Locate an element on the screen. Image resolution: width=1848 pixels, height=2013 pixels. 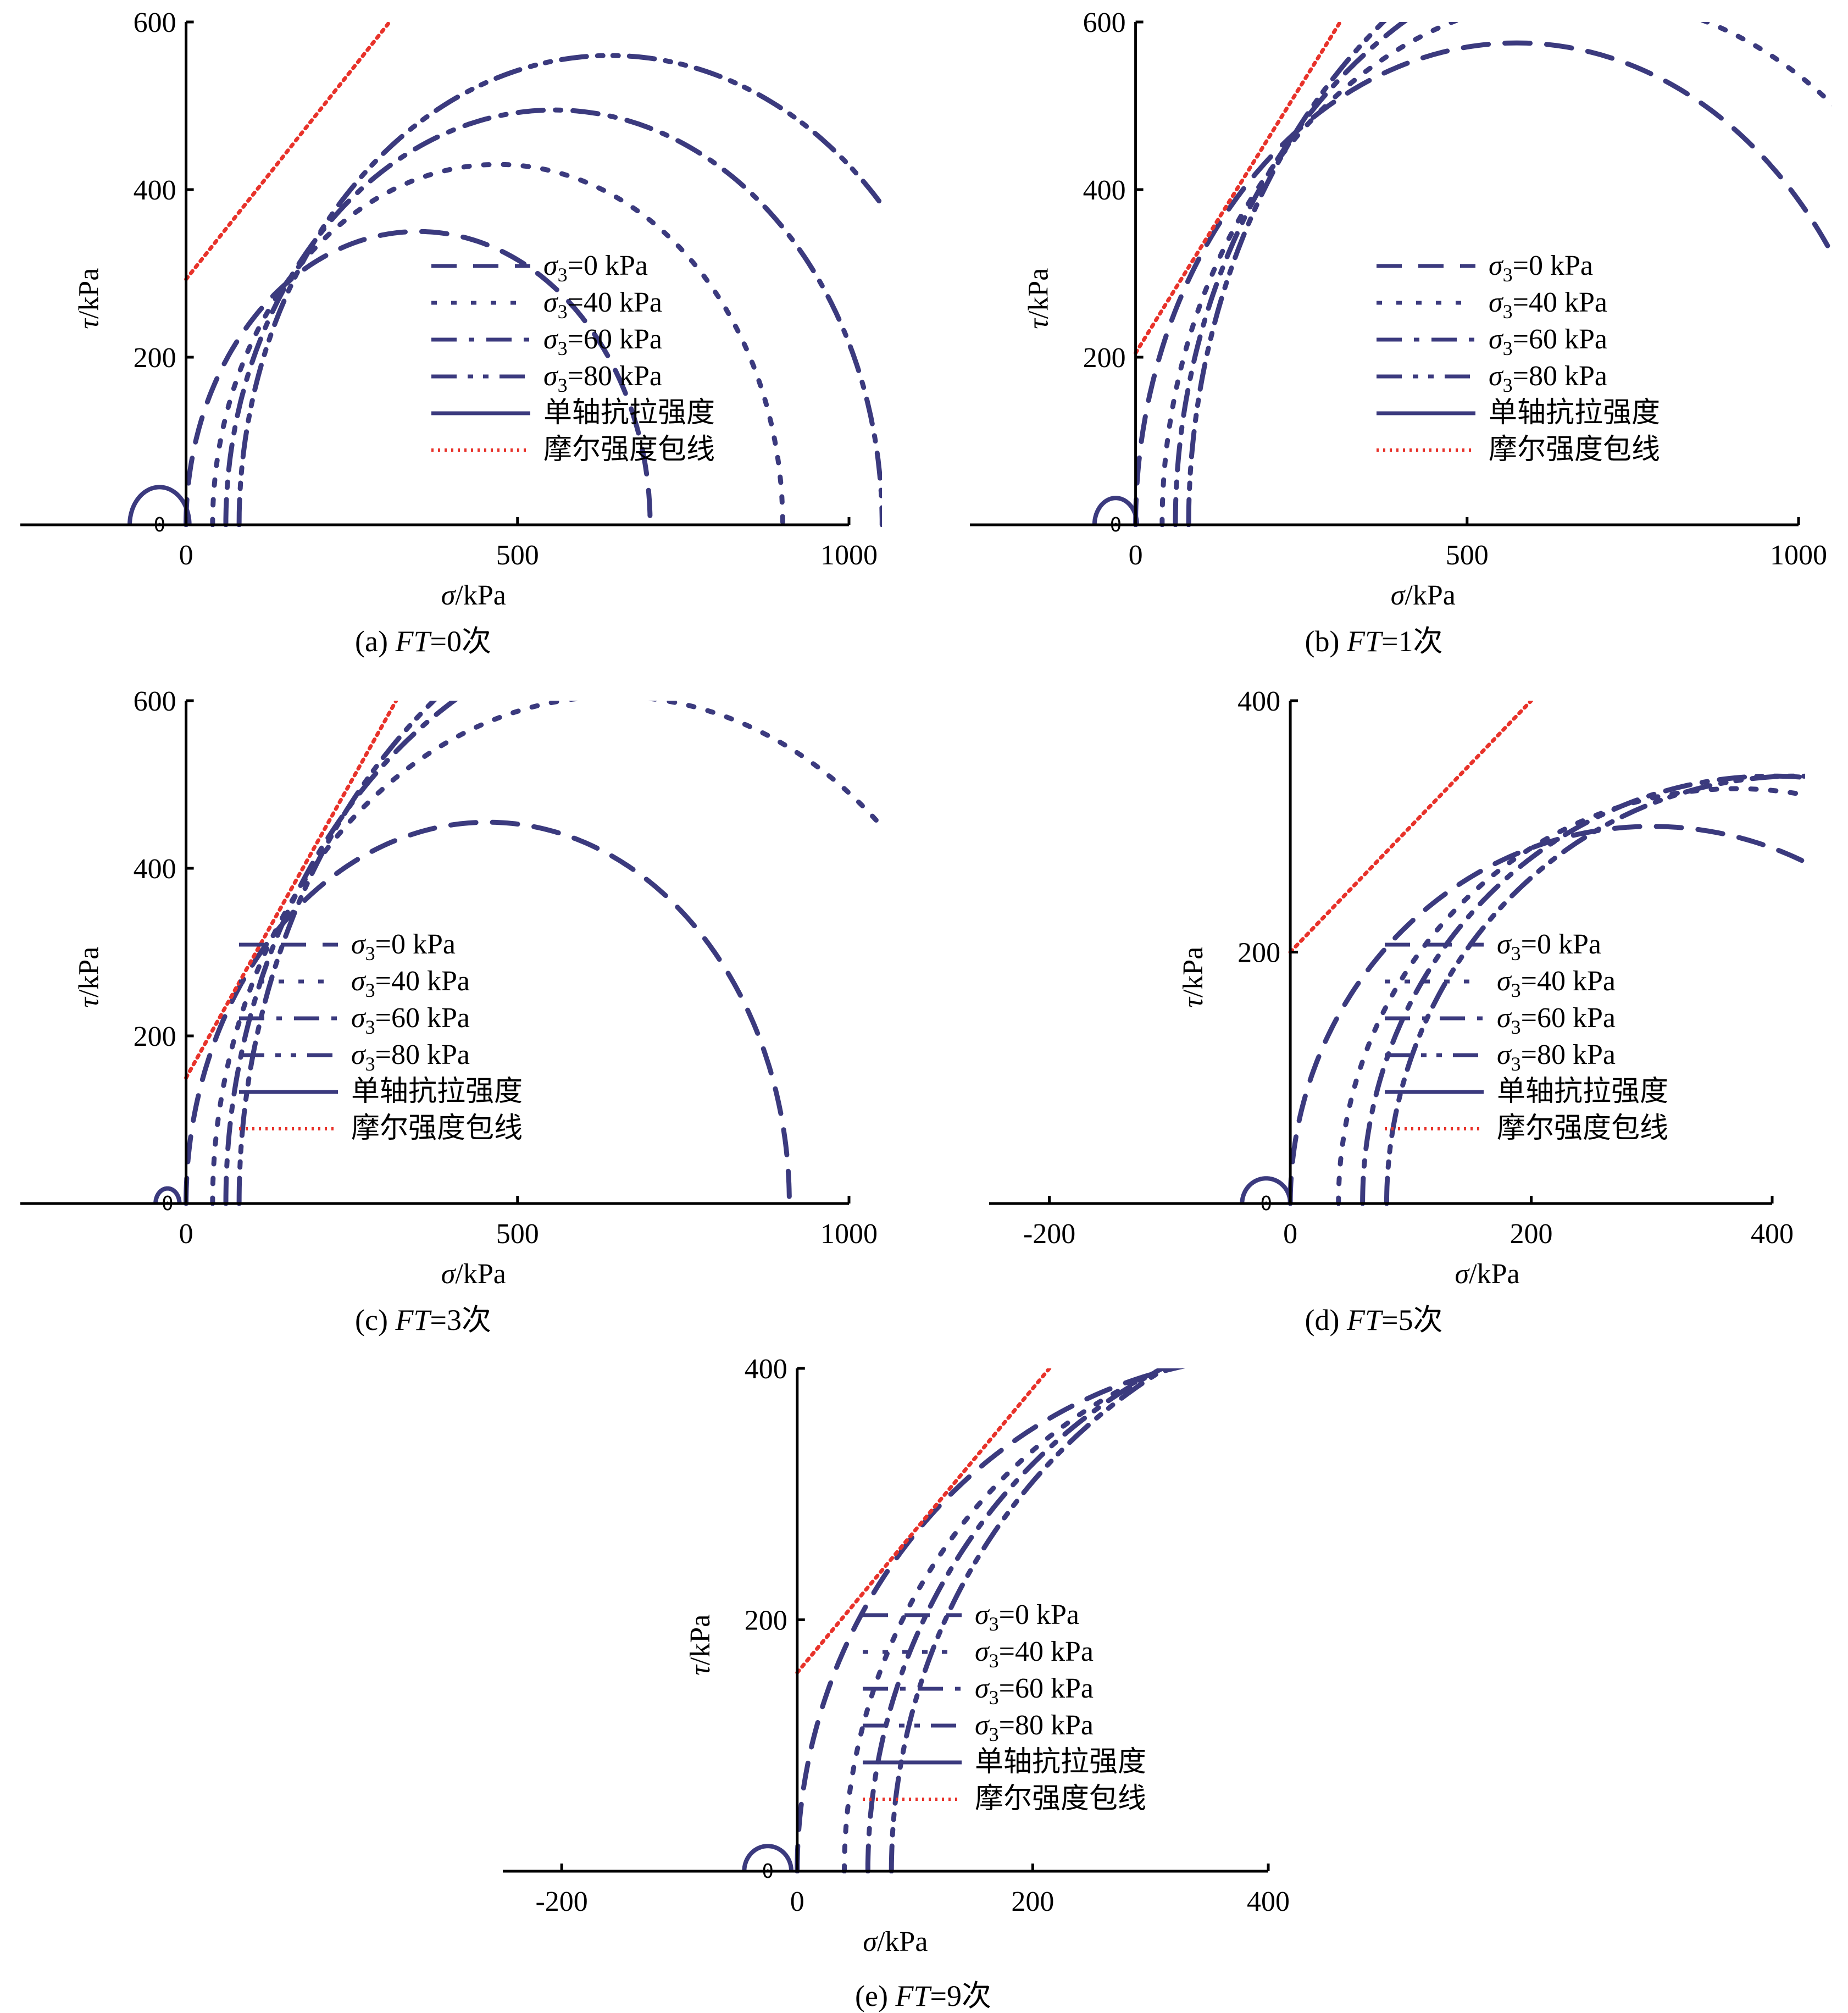
panel-caption: (c) FT=3次 is located at coordinates (423, 1321).